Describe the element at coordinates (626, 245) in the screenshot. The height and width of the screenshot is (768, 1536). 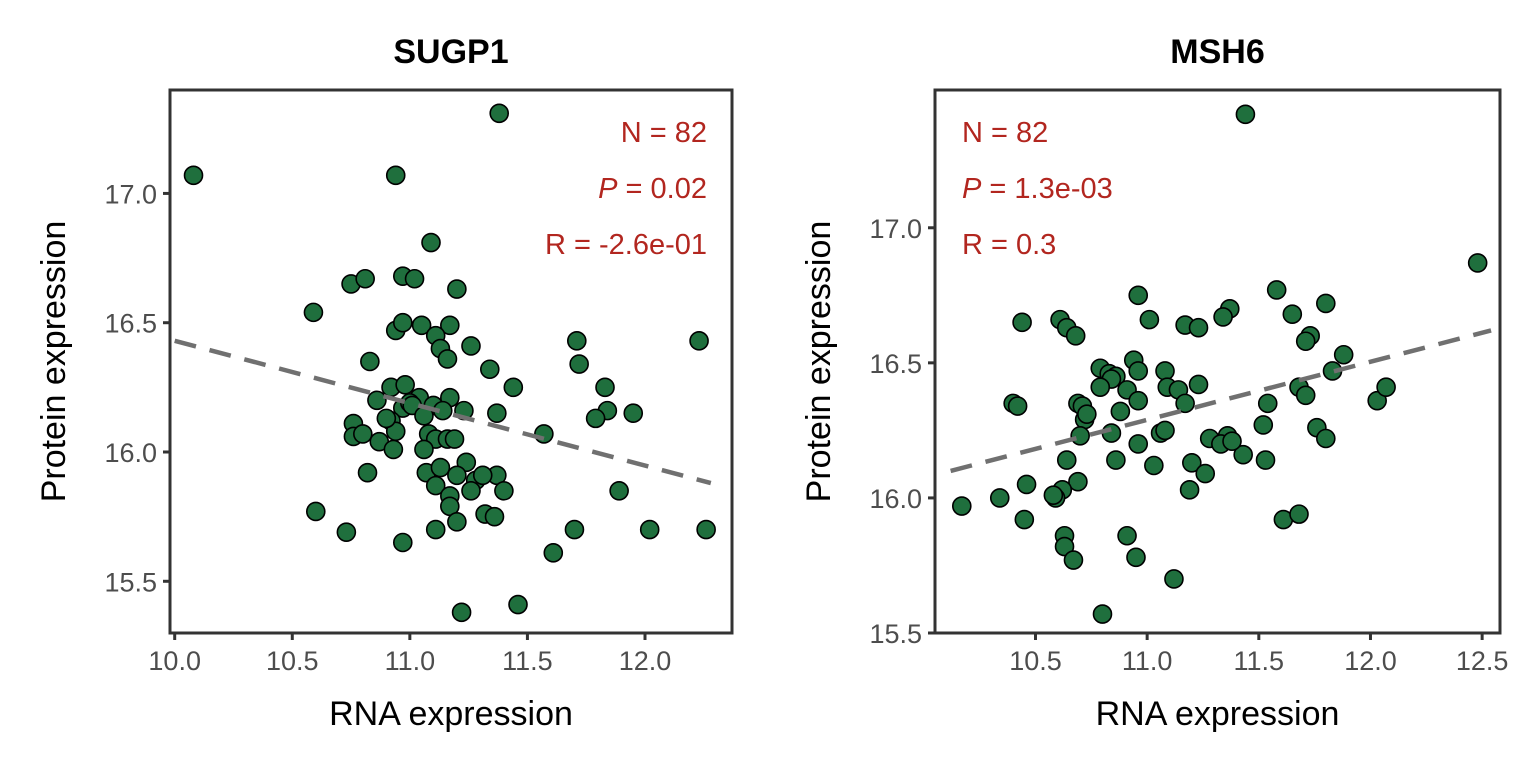
I see `stat-r: R = -2.6e-01` at that location.